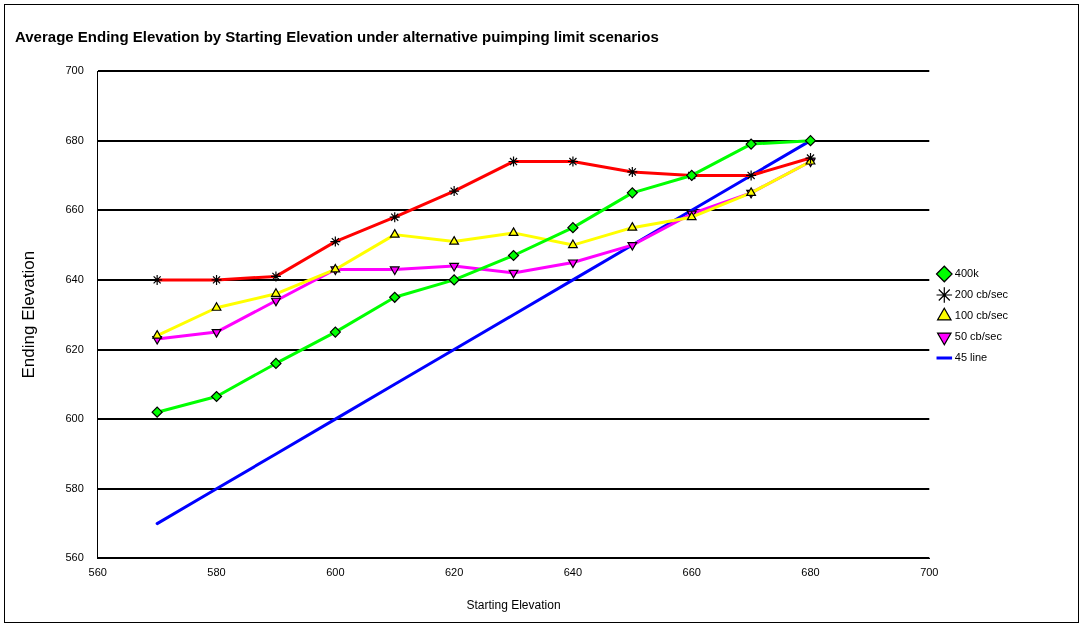 This screenshot has height=627, width=1083. Describe the element at coordinates (74, 278) in the screenshot. I see `y-tick-label: 640` at that location.